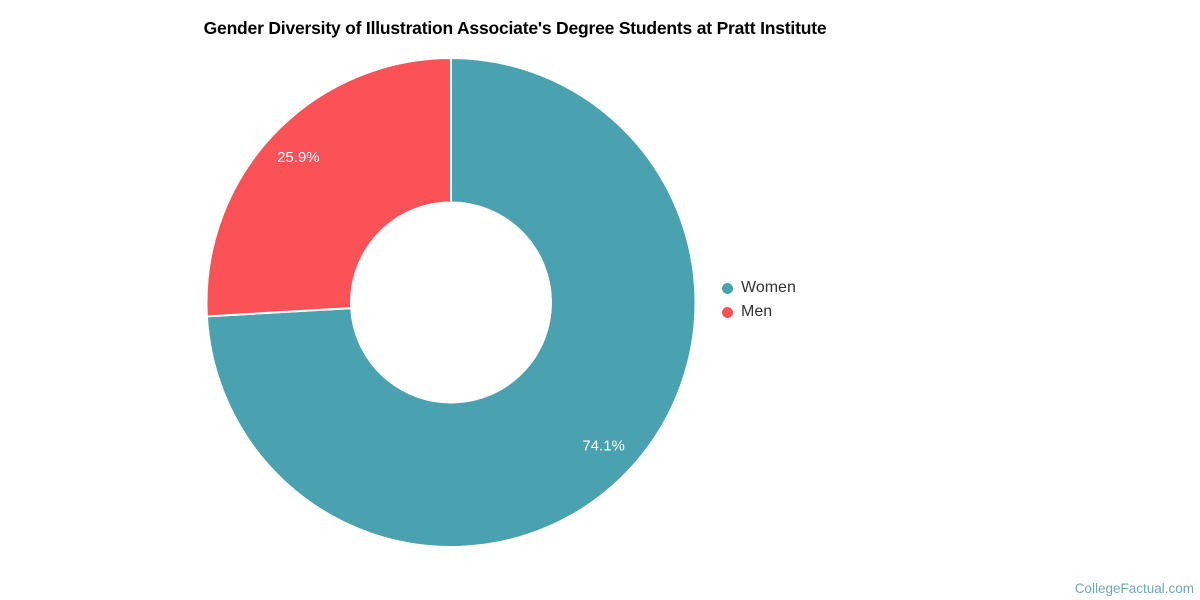  I want to click on legend-item-women: Women, so click(759, 288).